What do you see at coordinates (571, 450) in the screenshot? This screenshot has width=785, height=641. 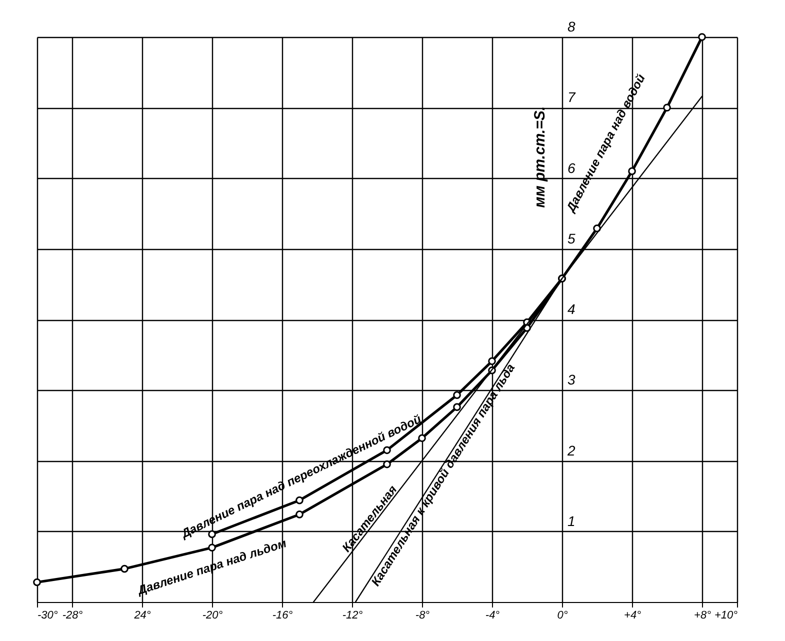 I see `y-tick-label: 2` at bounding box center [571, 450].